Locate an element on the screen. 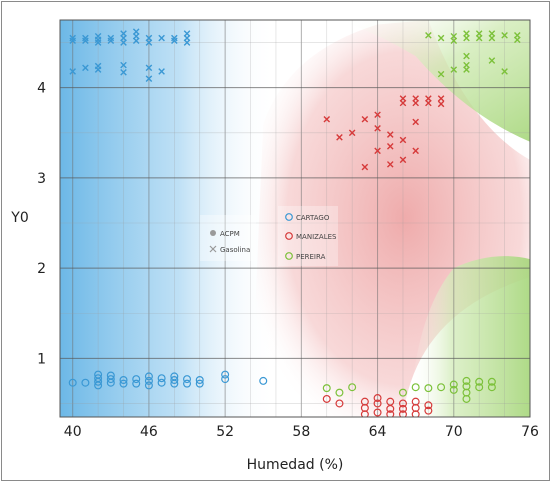 The height and width of the screenshot is (484, 553). legend-pereira-label: PEREIRA is located at coordinates (311, 257).